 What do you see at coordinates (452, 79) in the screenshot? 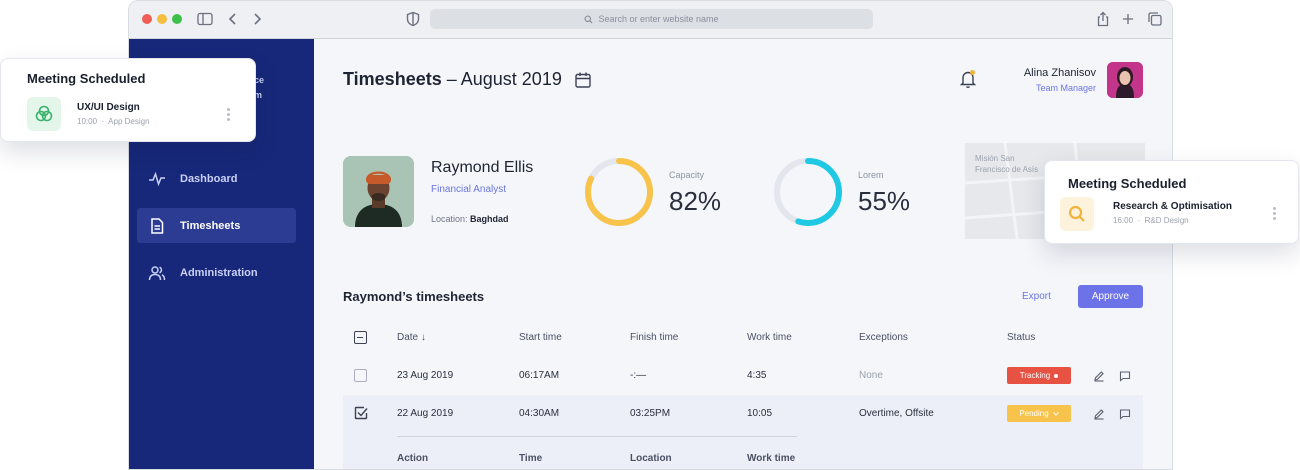
I see `page-title: Timesheets – August 2019` at bounding box center [452, 79].